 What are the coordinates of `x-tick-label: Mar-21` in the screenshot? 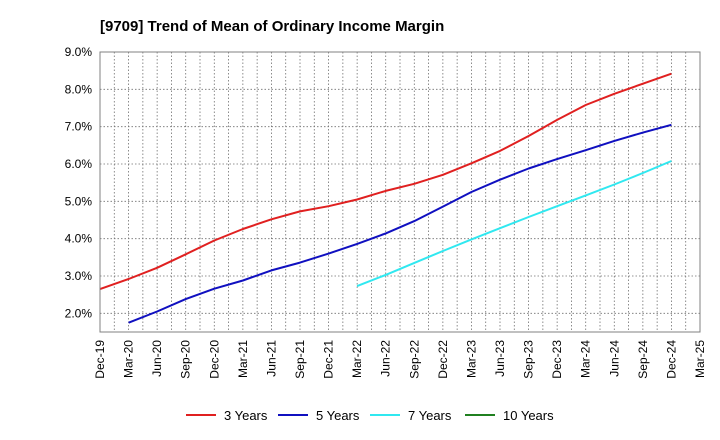 It's located at (243, 359).